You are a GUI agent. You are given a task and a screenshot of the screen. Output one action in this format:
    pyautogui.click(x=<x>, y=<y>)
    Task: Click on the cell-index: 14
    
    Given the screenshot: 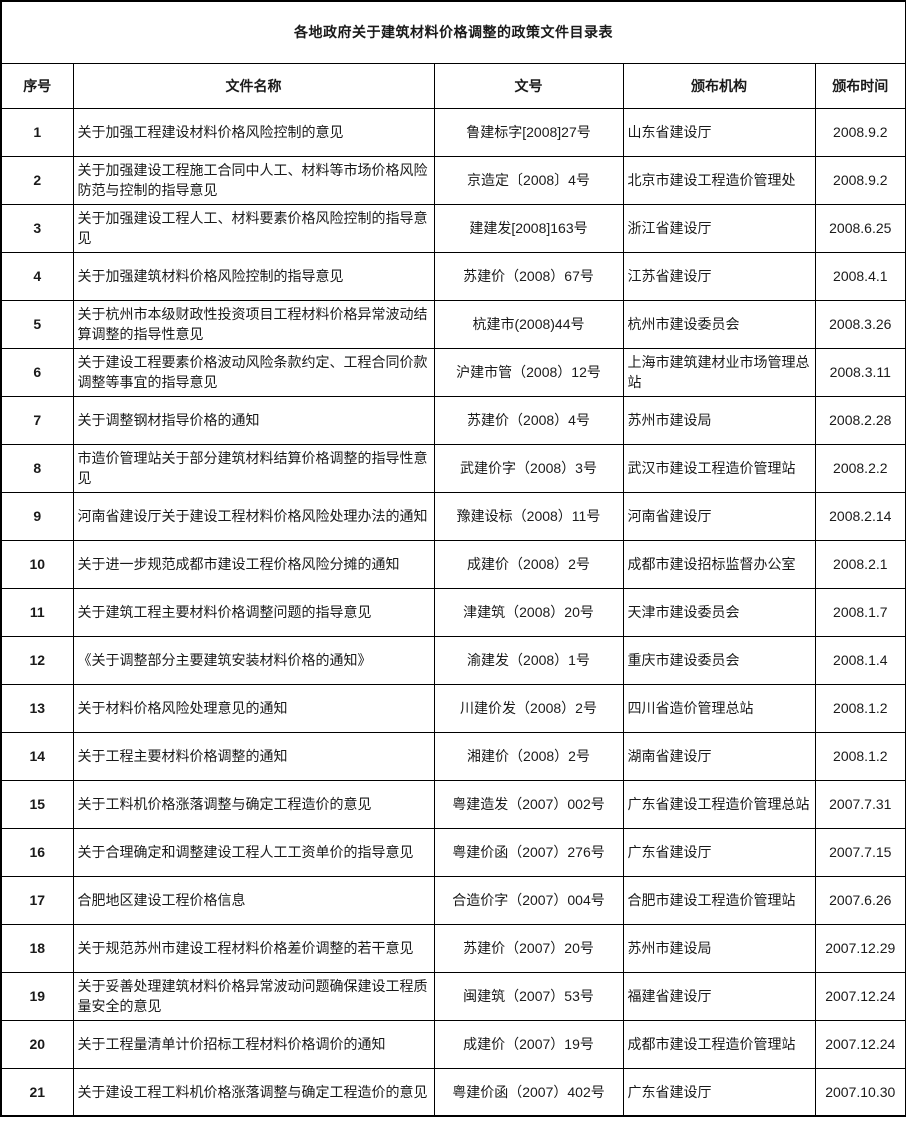 What is the action you would take?
    pyautogui.click(x=37, y=756)
    